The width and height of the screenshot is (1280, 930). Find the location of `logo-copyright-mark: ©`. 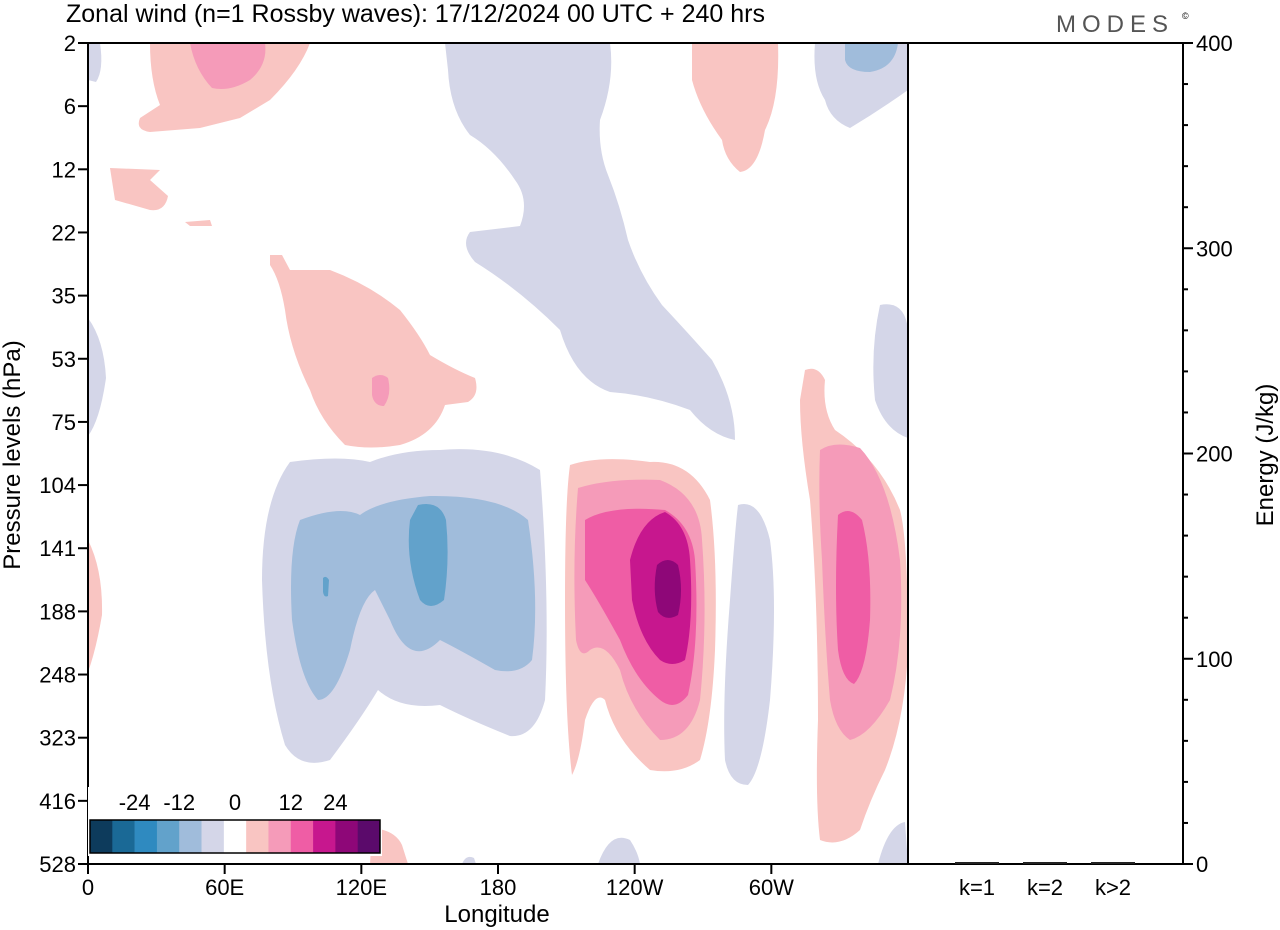

logo-copyright-mark: © is located at coordinates (1185, 16).